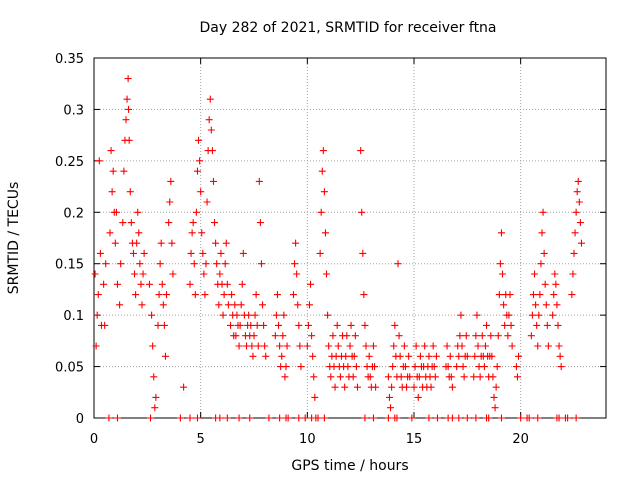 The width and height of the screenshot is (640, 480). Describe the element at coordinates (520, 439) in the screenshot. I see `x-tick-label: 20` at that location.